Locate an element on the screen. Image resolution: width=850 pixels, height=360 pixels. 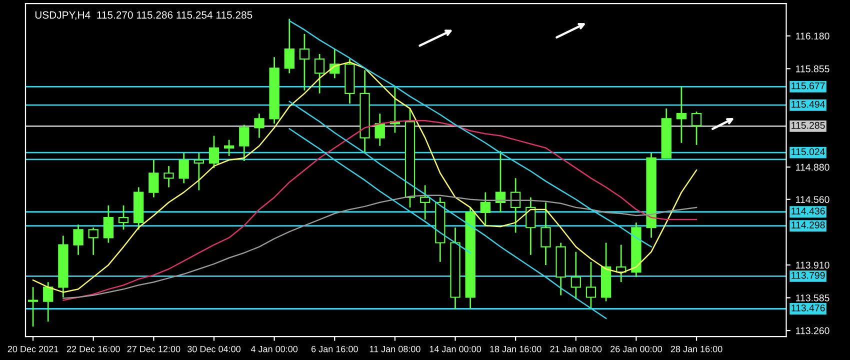
ref-line-label: 113.476 is located at coordinates (808, 308).